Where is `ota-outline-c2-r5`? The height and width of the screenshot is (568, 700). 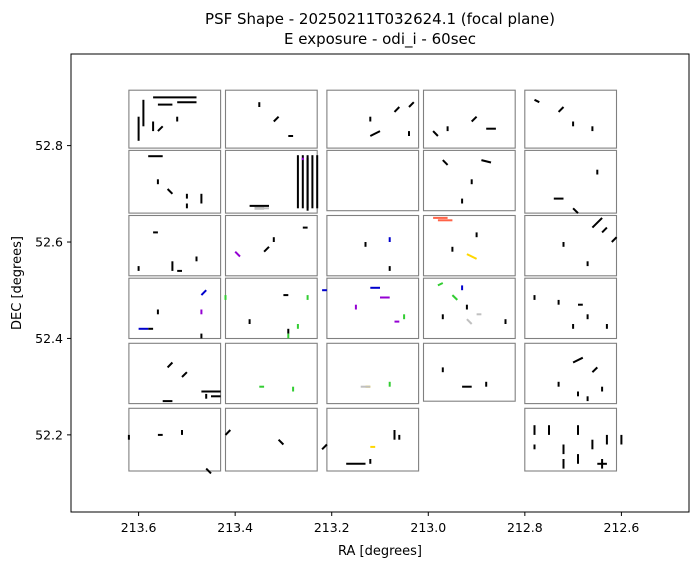 ota-outline-c2-r5 is located at coordinates (373, 439).